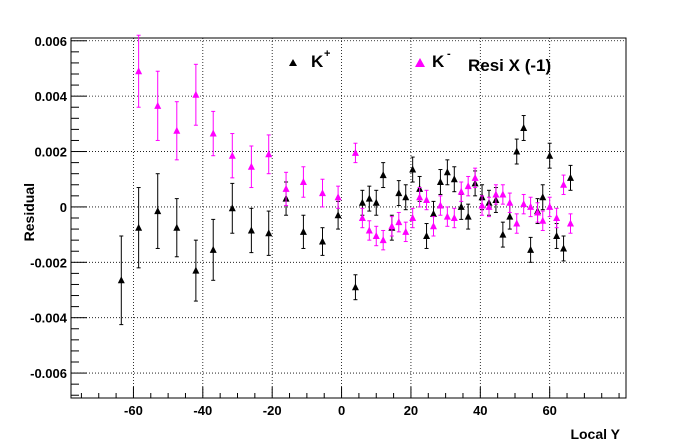 The image size is (692, 444). I want to click on x-tick-label: 40, so click(480, 410).